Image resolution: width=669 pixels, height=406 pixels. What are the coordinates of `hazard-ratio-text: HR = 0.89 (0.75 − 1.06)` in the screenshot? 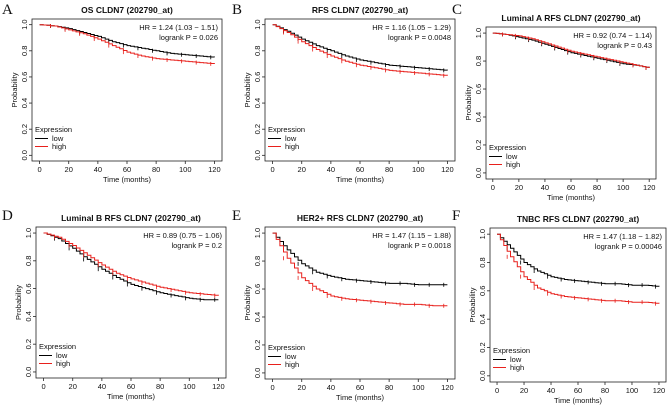 It's located at (182, 235).